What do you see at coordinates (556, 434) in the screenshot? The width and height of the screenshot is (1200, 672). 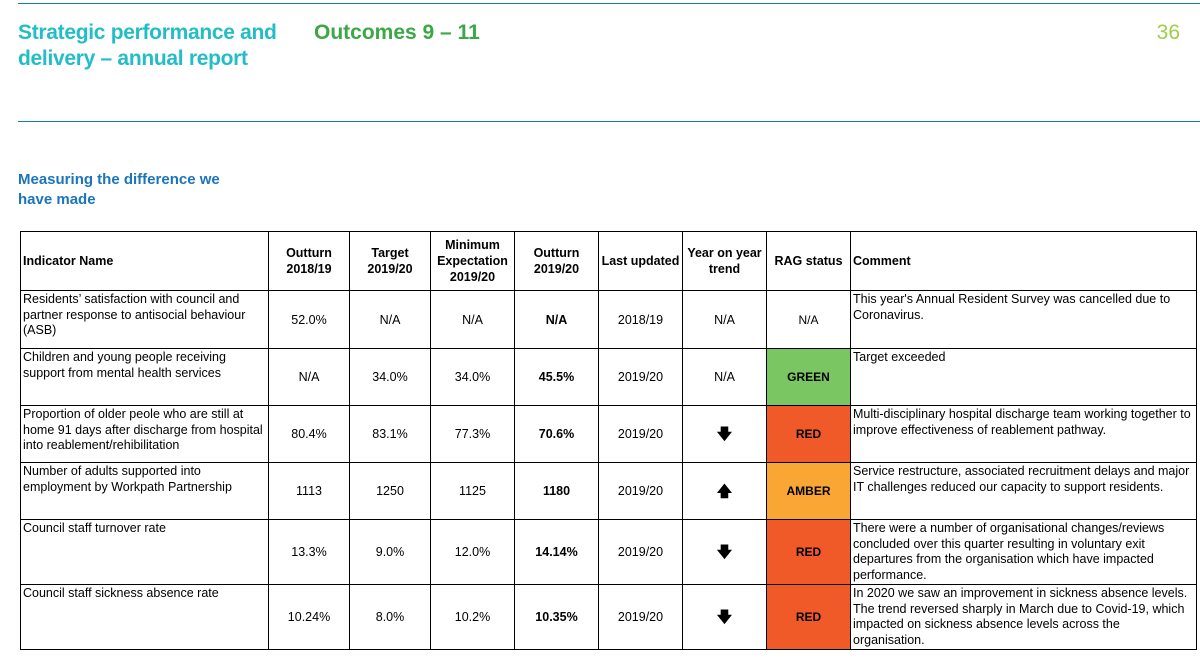 I see `outturn-2019-20: 70.6%` at bounding box center [556, 434].